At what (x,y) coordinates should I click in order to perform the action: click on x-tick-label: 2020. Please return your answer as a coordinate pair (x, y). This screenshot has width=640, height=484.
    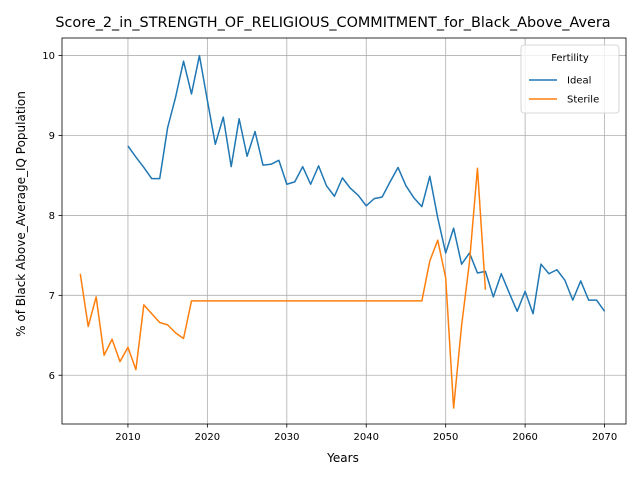
    Looking at the image, I should click on (207, 437).